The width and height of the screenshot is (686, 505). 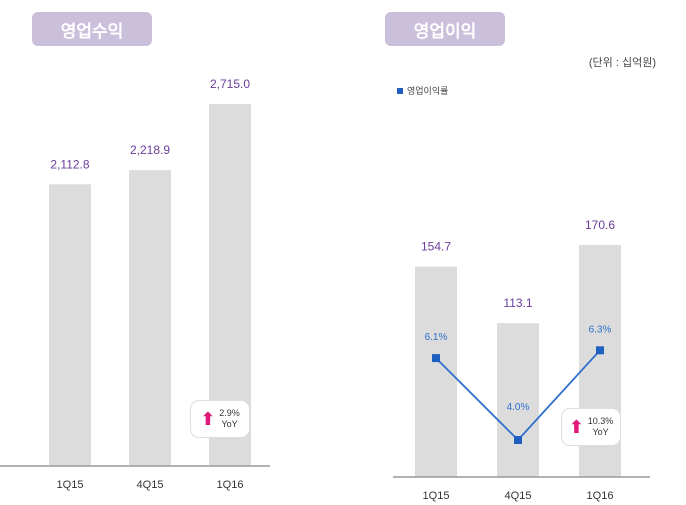 What do you see at coordinates (400, 90) in the screenshot?
I see `legend-marker-icon` at bounding box center [400, 90].